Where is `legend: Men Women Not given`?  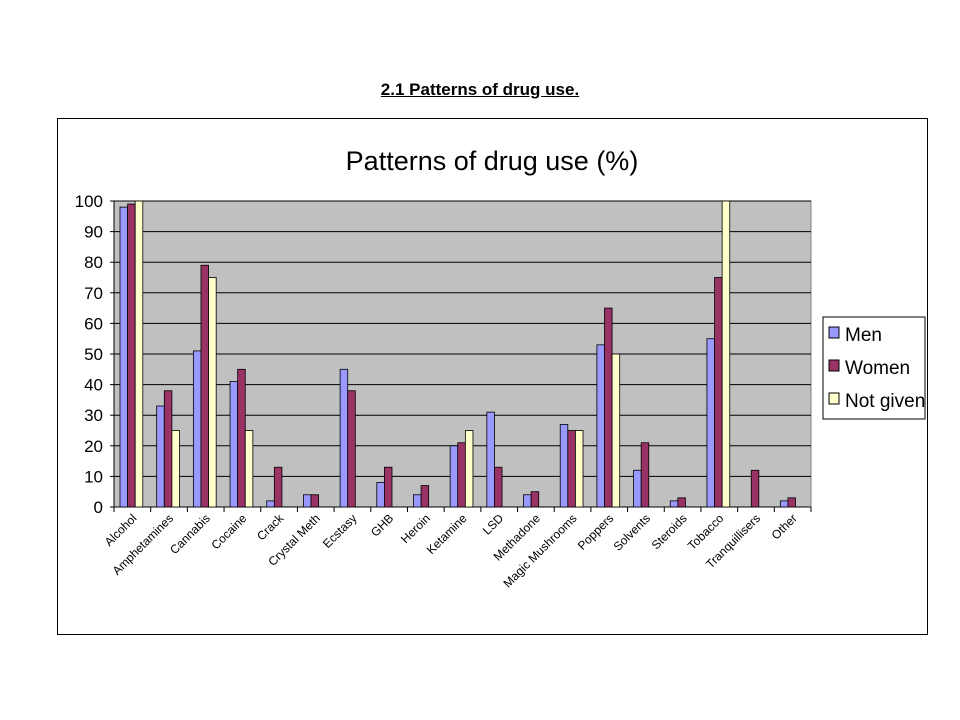 legend: Men Women Not given is located at coordinates (874, 368).